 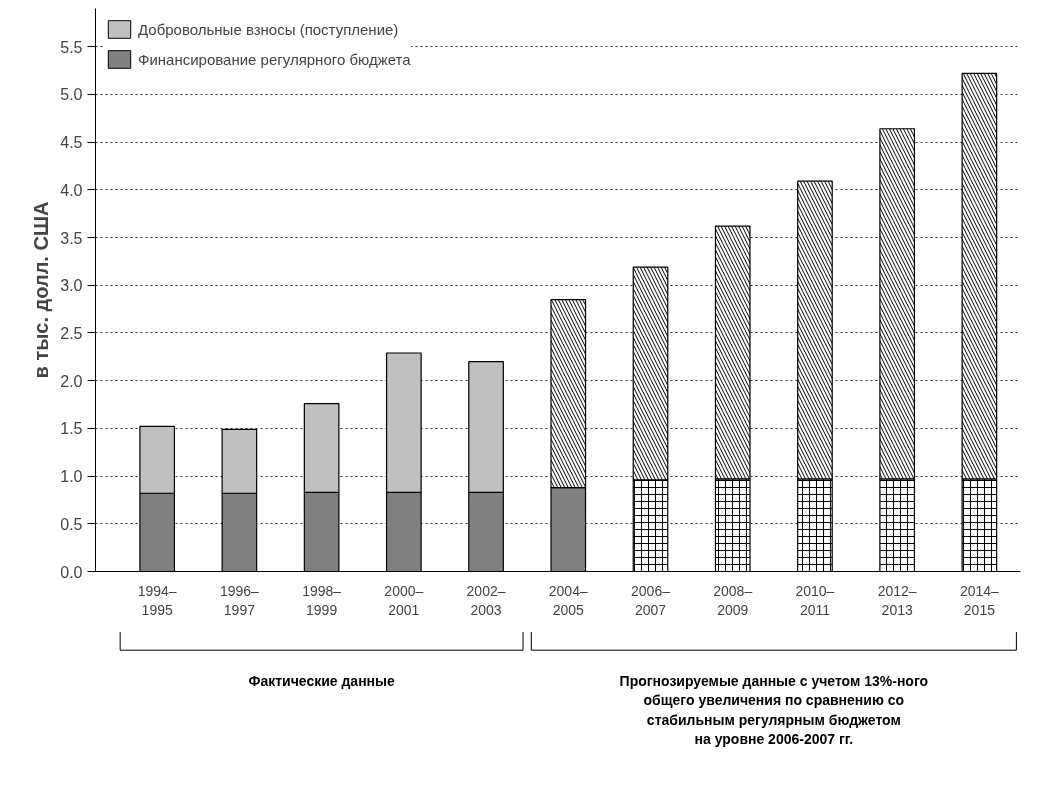 What do you see at coordinates (71, 143) in the screenshot?
I see `y-tick-label: 4.5` at bounding box center [71, 143].